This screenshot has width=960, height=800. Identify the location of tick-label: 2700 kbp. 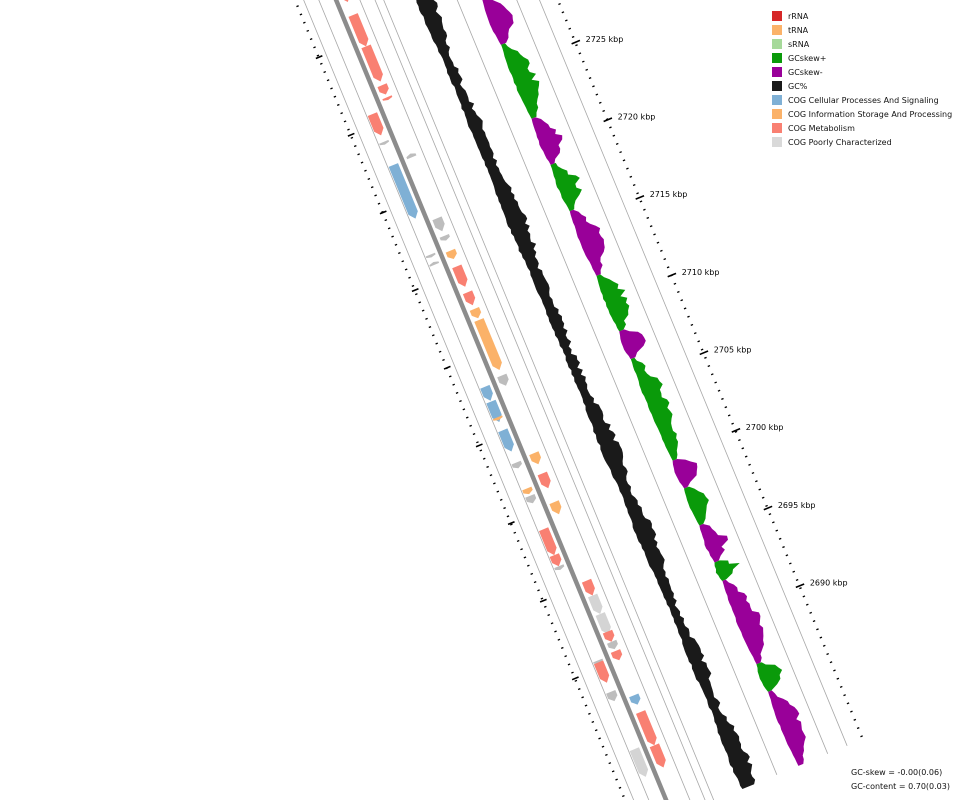
(765, 427).